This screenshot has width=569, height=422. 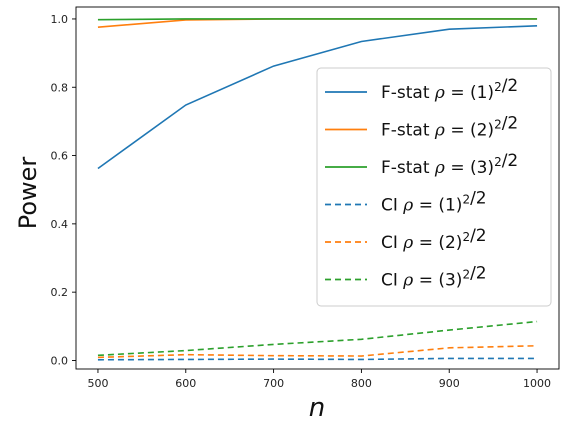 I want to click on x-tick-label: 700, so click(x=273, y=383).